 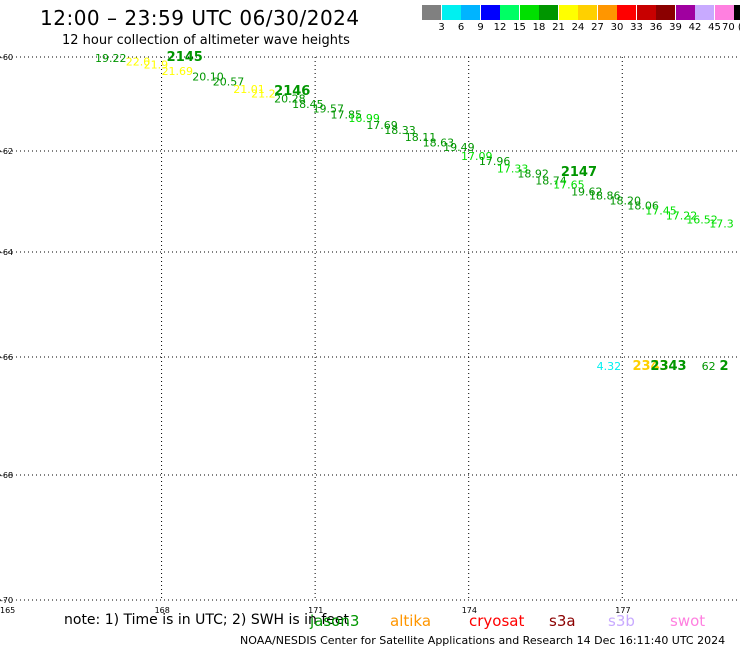 I want to click on wave-height-value: 16.99, so click(x=364, y=118).